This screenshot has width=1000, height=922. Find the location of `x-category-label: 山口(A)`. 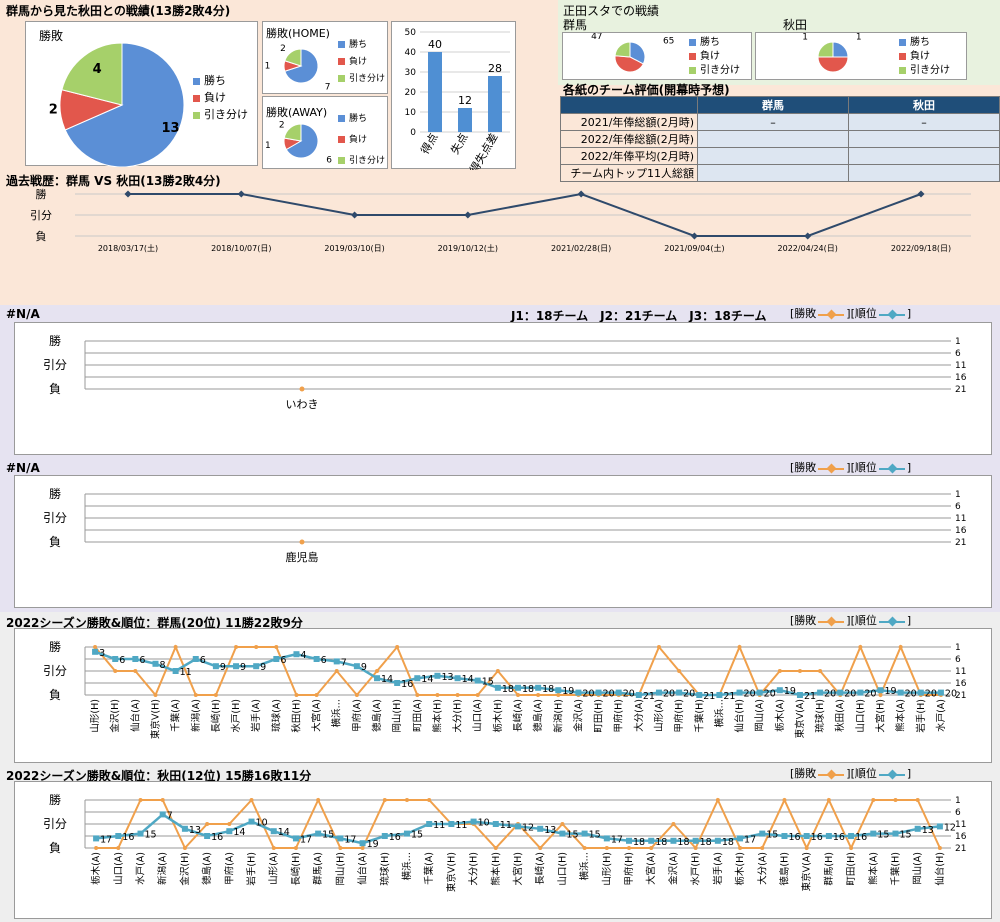

x-category-label: 山口(A) is located at coordinates (118, 868).